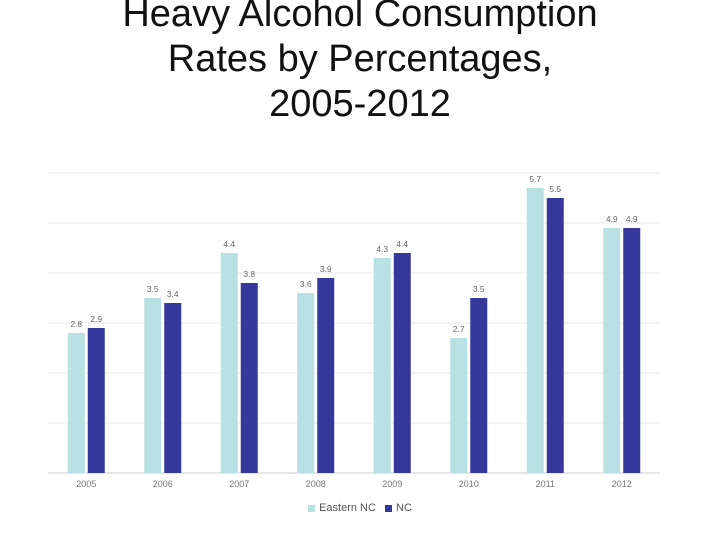  Describe the element at coordinates (360, 59) in the screenshot. I see `chart-title-line-2: Rates by Percentages,` at that location.